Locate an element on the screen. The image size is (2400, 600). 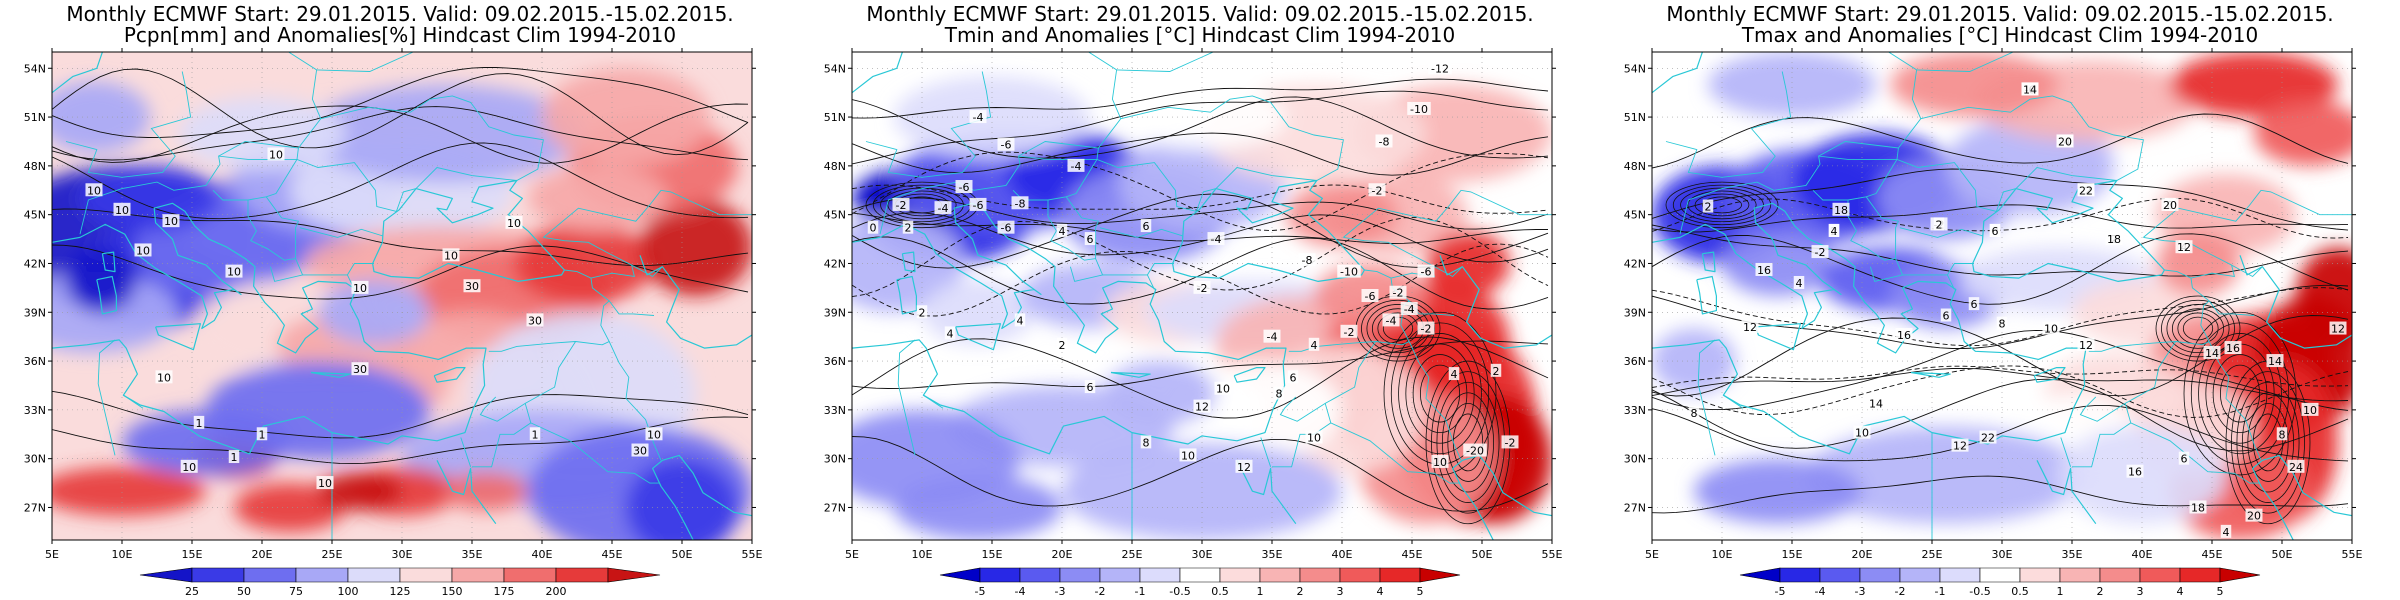
contour-label: 30 is located at coordinates (472, 286).